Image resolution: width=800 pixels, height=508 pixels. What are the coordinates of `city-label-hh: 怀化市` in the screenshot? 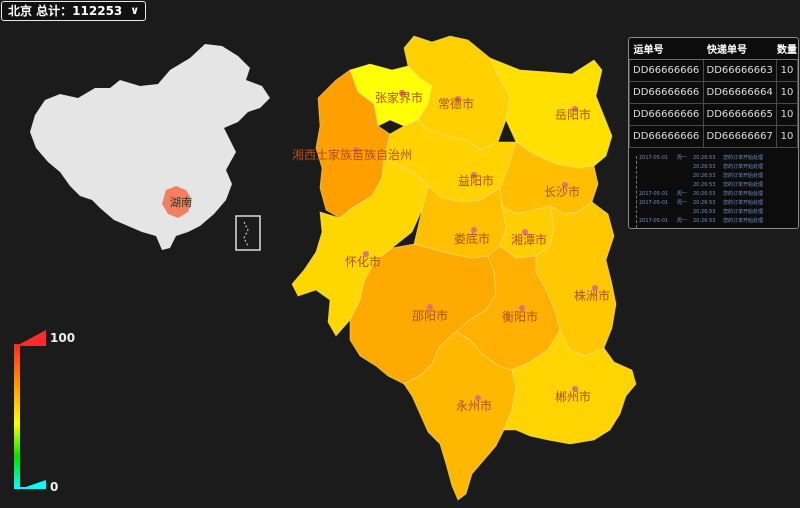 It's located at (363, 261).